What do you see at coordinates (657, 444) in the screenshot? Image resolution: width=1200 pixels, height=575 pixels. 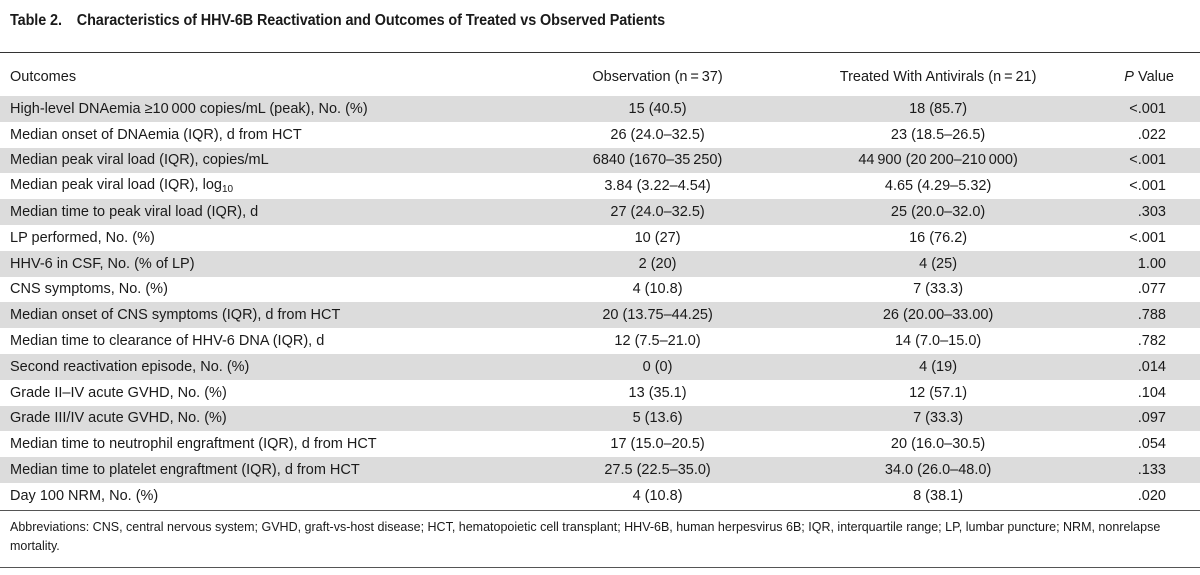 I see `cell-observation: 17 (15.0–20.5)` at bounding box center [657, 444].